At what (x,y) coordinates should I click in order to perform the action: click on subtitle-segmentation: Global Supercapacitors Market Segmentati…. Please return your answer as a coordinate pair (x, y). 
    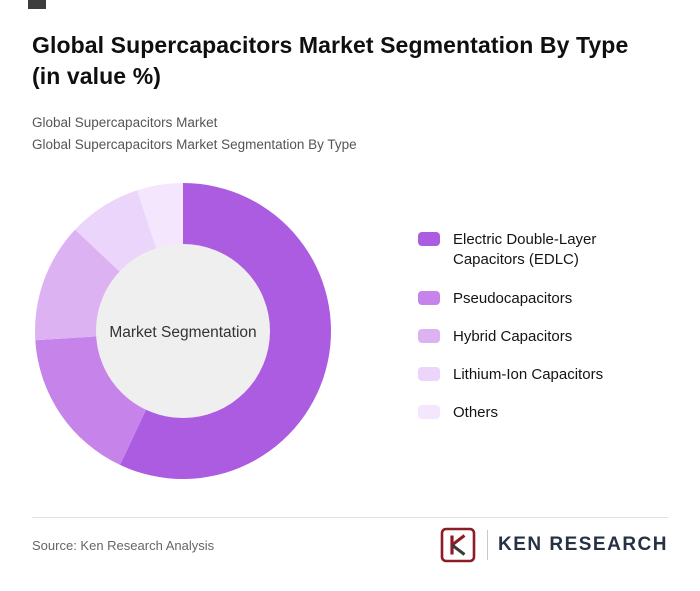
    Looking at the image, I should click on (194, 145).